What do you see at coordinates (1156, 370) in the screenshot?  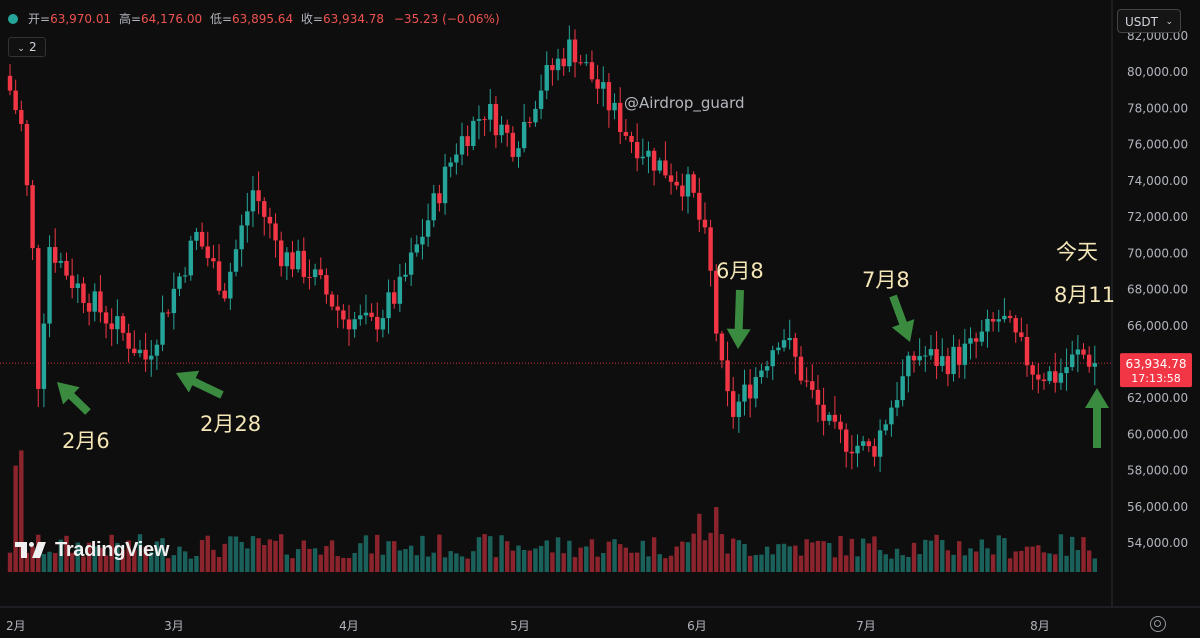 I see `current-price-badge-bg` at bounding box center [1156, 370].